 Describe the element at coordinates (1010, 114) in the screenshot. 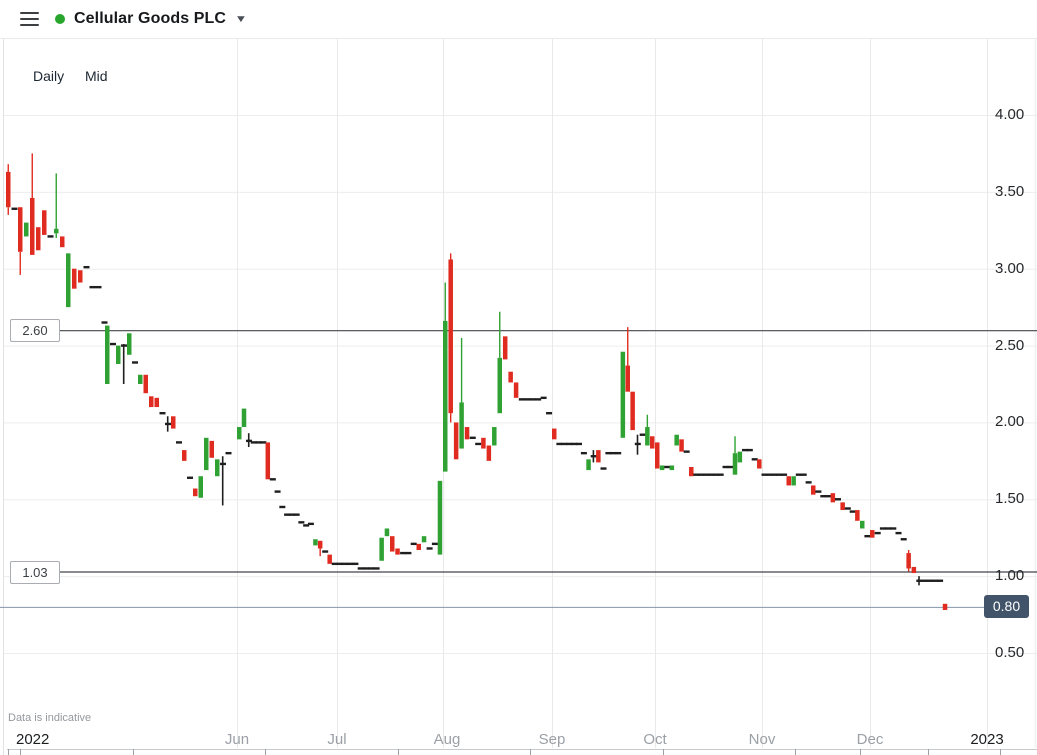

I see `y-axis-label: 4.00` at that location.